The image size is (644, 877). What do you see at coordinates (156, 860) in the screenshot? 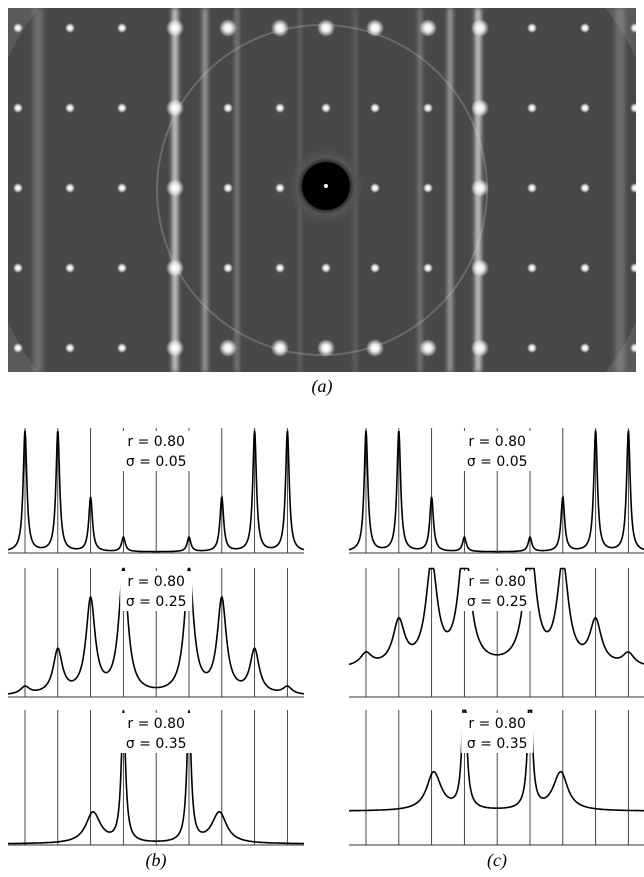
I see `caption-b: (b)` at bounding box center [156, 860].